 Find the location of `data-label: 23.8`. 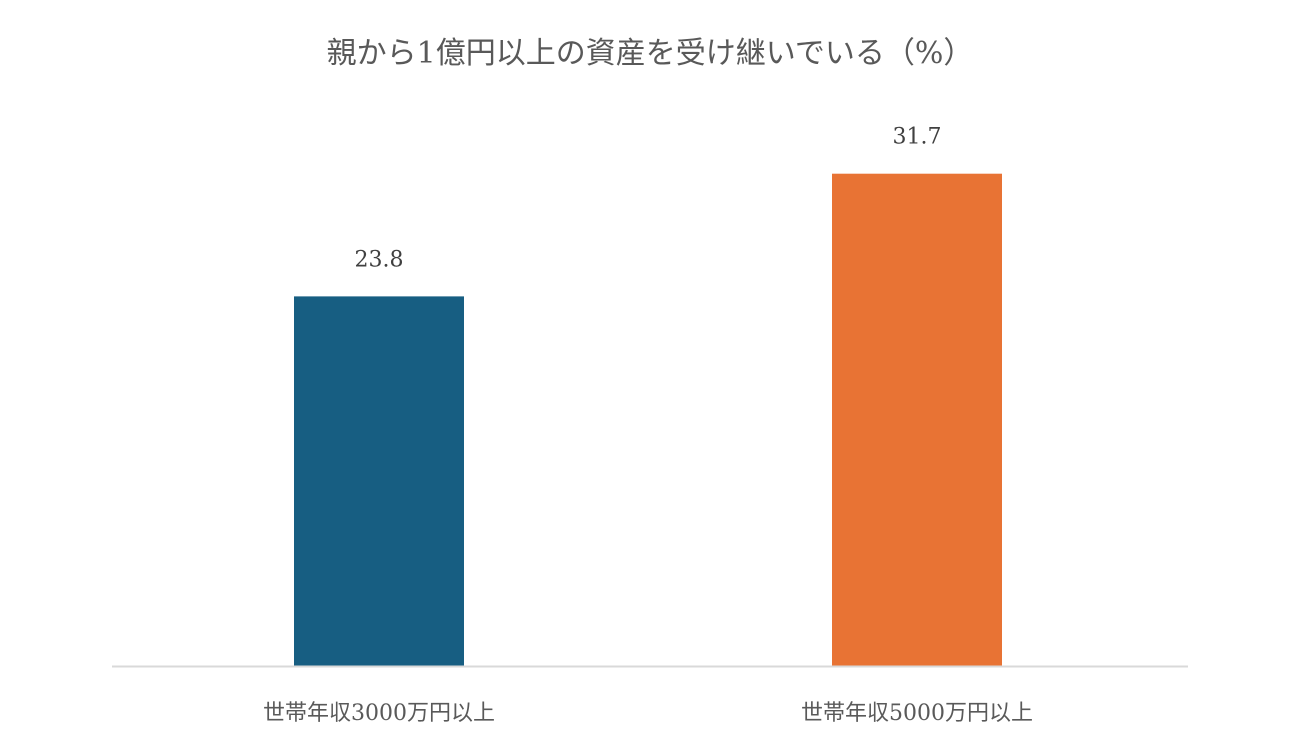

data-label: 23.8 is located at coordinates (379, 259).